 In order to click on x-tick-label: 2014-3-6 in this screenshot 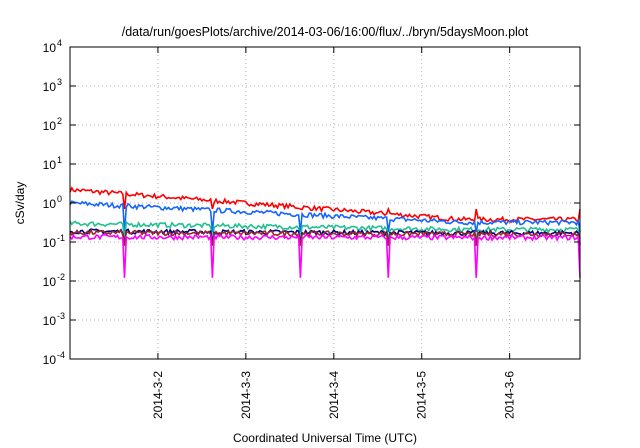, I will do `click(510, 395)`.